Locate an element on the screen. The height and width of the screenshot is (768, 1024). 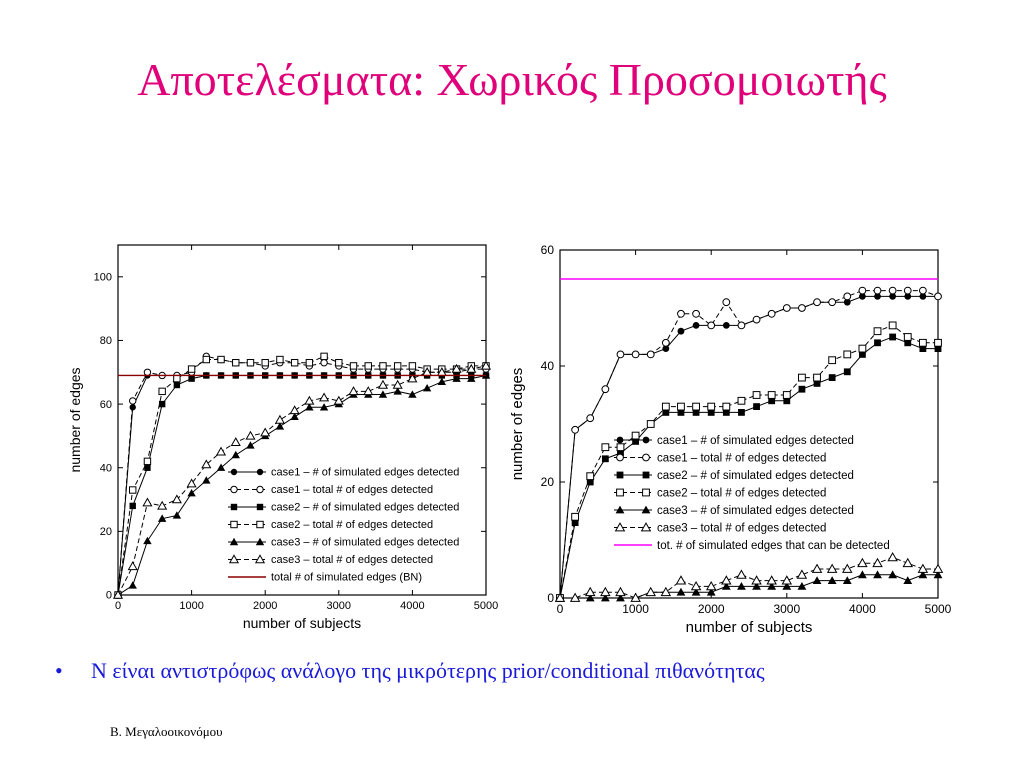
legend-entry: case1 – # of simulated edges detected is located at coordinates (755, 441).